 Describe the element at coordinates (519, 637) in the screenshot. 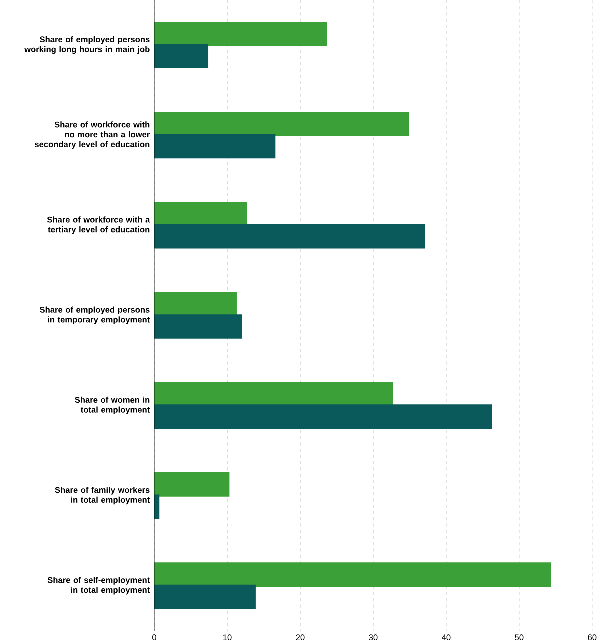

I see `x-tick-label: 50` at that location.